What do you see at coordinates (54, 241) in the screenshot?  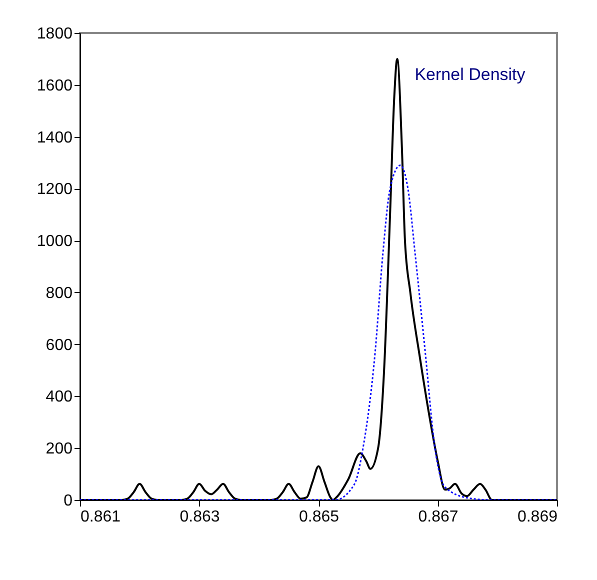 I see `y-tick-label: 1000` at bounding box center [54, 241].